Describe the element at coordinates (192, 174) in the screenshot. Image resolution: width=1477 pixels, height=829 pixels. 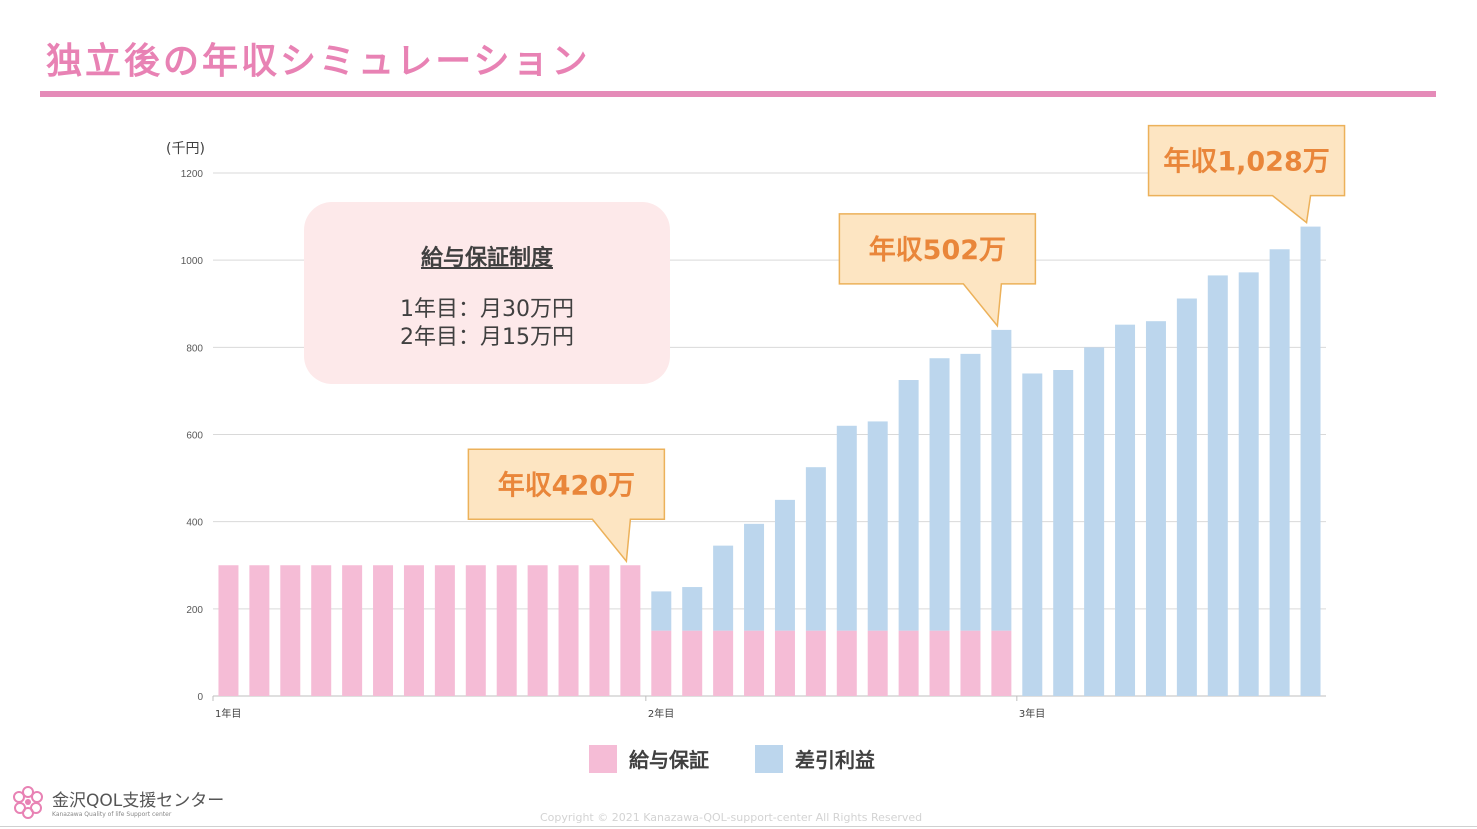
I see `y-tick-label: 1200` at that location.